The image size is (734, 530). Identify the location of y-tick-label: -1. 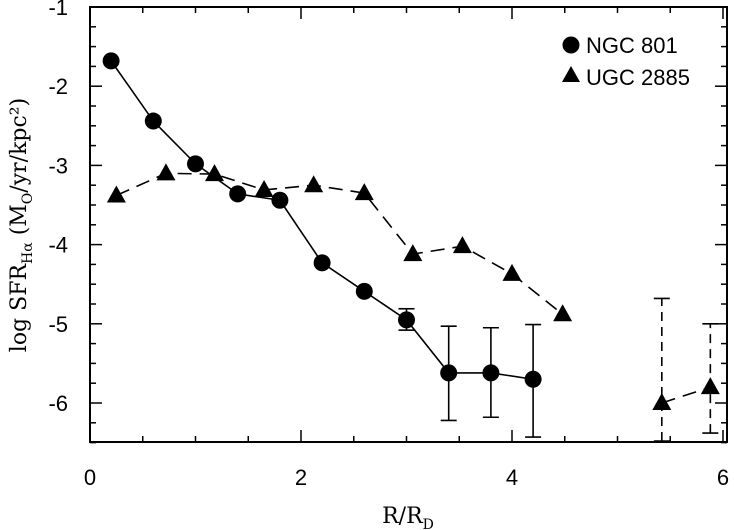
(58, 10).